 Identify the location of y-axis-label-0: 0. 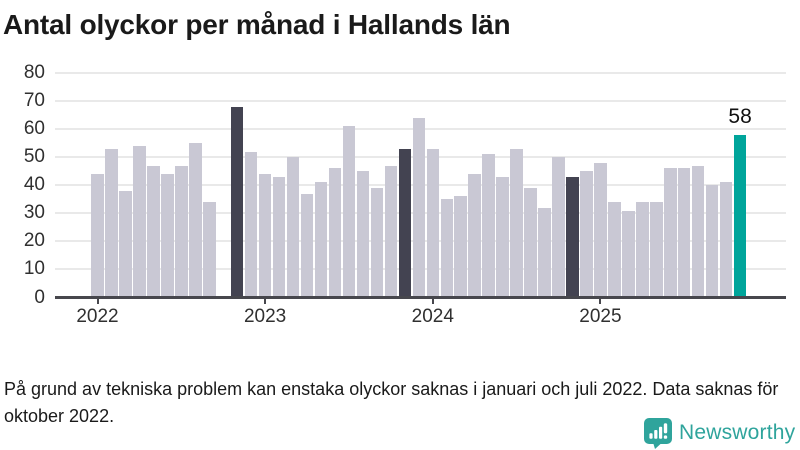
(39, 297).